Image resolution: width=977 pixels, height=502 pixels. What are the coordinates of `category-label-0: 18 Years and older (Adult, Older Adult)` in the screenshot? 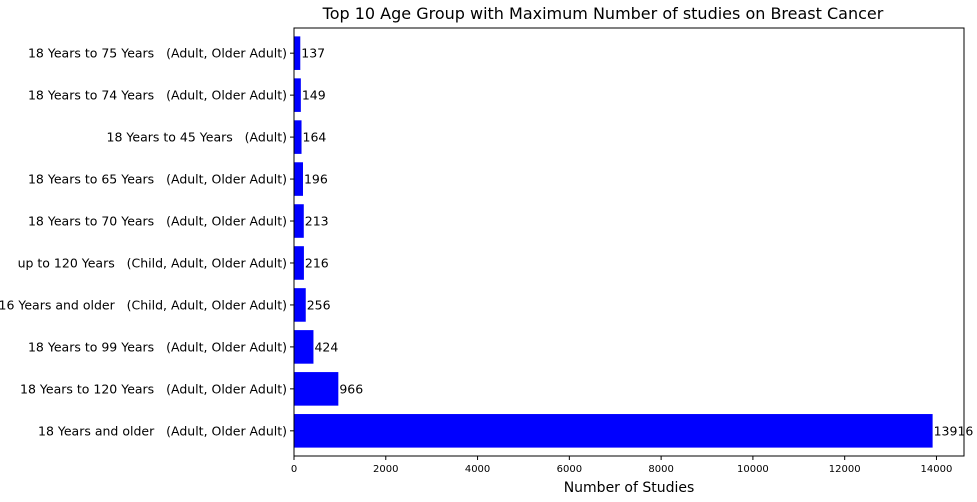 It's located at (162, 430).